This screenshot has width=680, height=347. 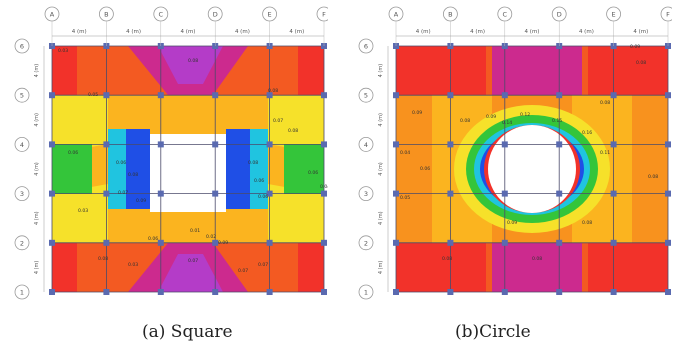 I want to click on circle-opening, so click(x=532, y=169).